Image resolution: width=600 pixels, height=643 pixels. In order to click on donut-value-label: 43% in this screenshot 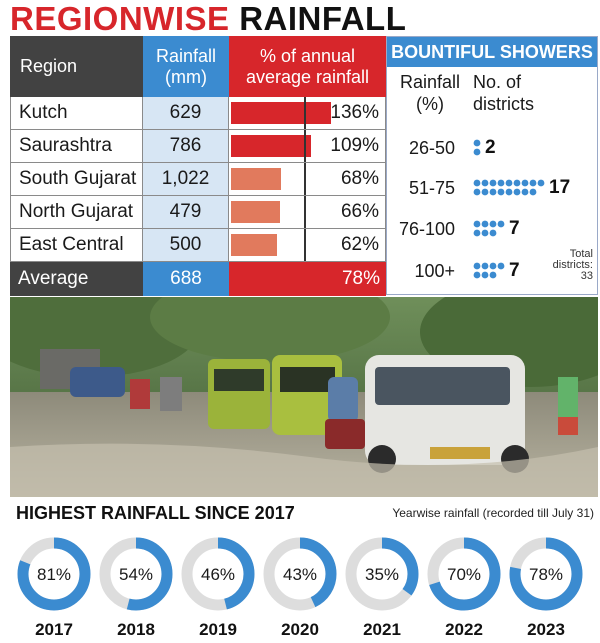, I will do `click(300, 574)`.